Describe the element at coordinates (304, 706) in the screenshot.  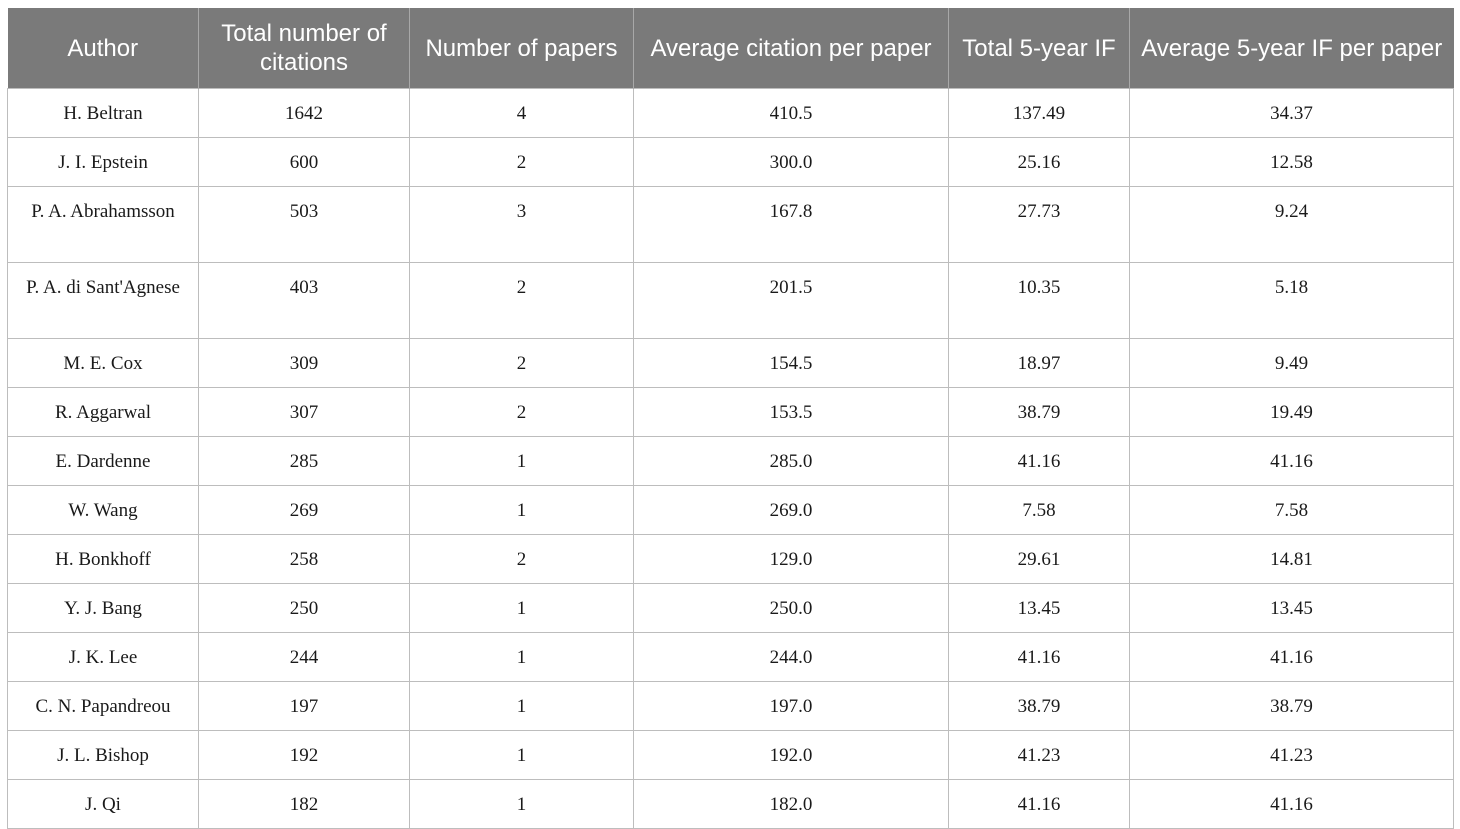
I see `cell-total-citations: 197` at that location.